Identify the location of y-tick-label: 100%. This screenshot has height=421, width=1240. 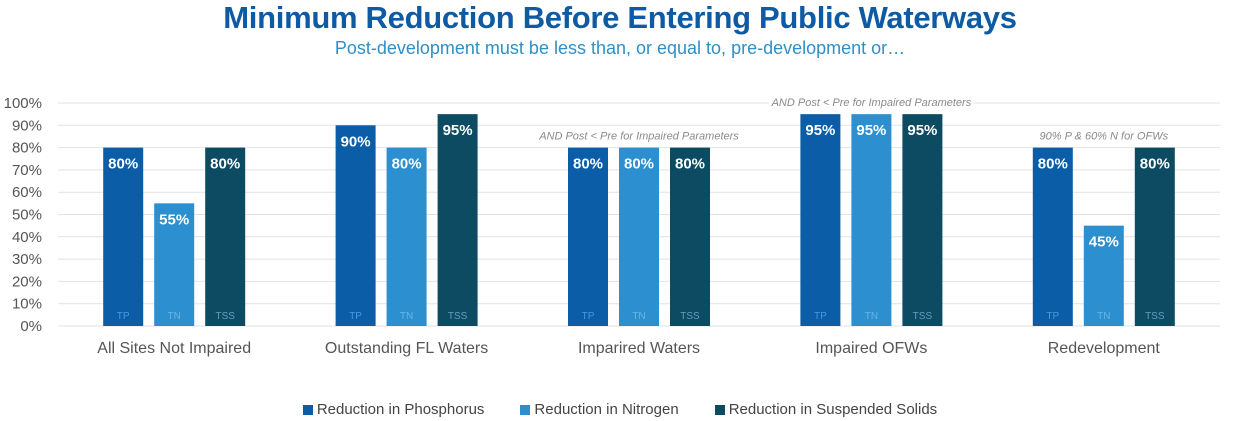
(23, 103).